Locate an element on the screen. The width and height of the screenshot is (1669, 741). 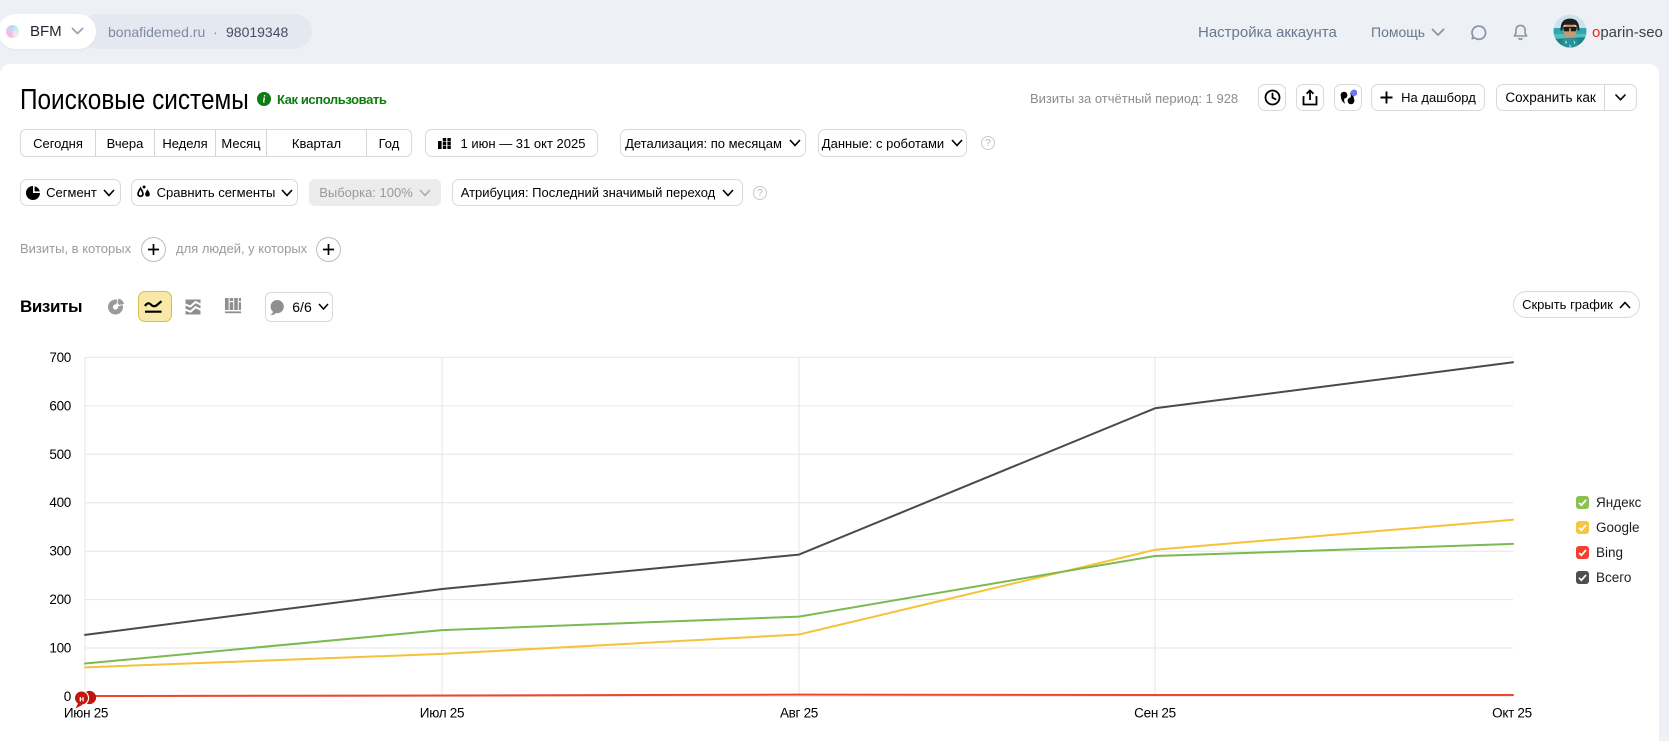
svg-text: Июл 25 is located at coordinates (442, 713).